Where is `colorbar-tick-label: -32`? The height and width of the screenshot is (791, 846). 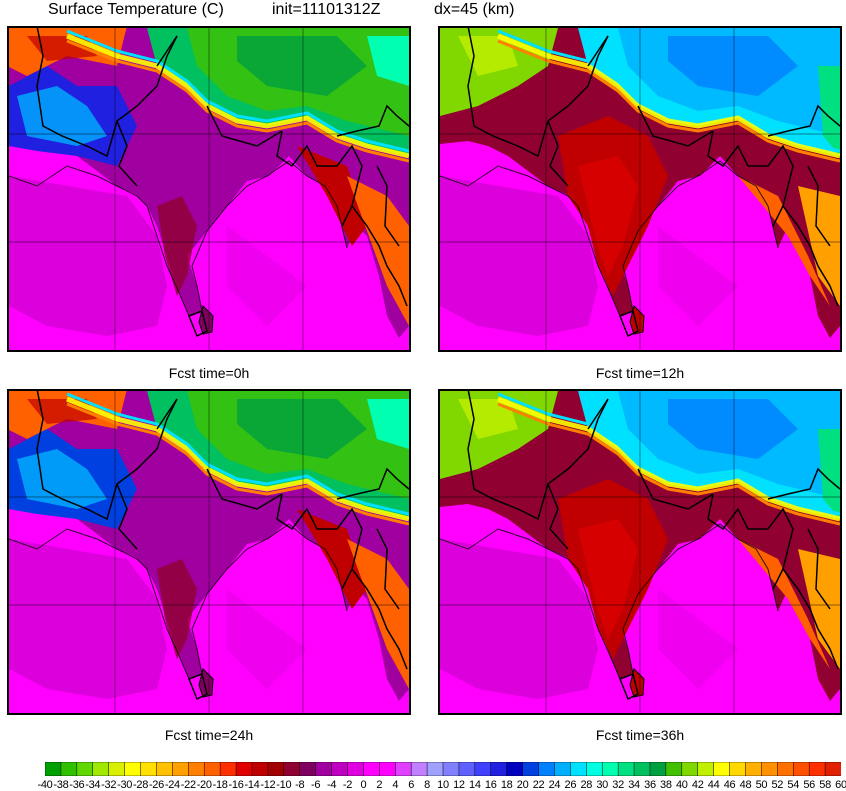
colorbar-tick-label: -32 is located at coordinates (109, 785).